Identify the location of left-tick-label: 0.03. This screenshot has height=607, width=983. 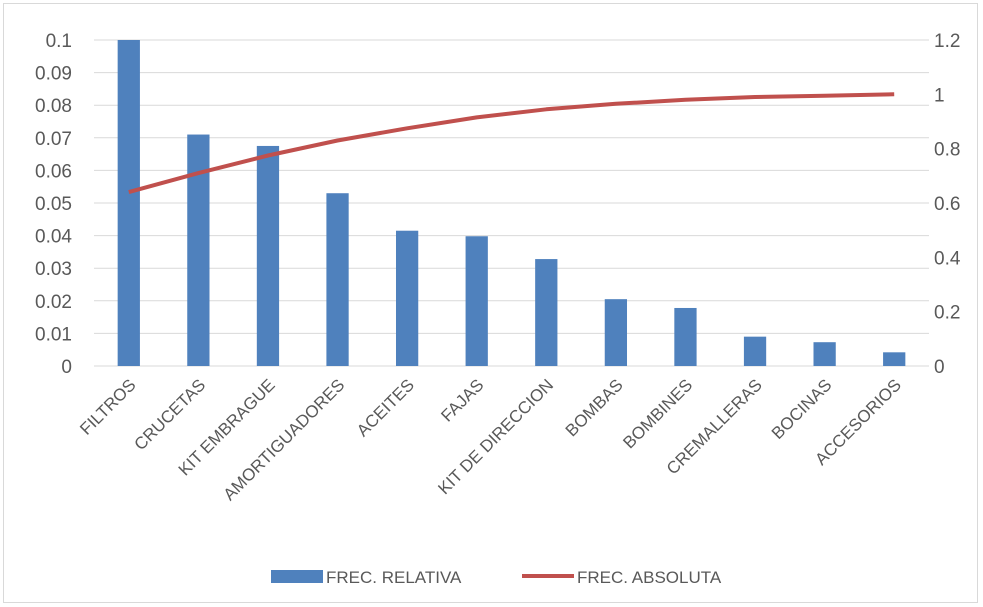
(53, 269).